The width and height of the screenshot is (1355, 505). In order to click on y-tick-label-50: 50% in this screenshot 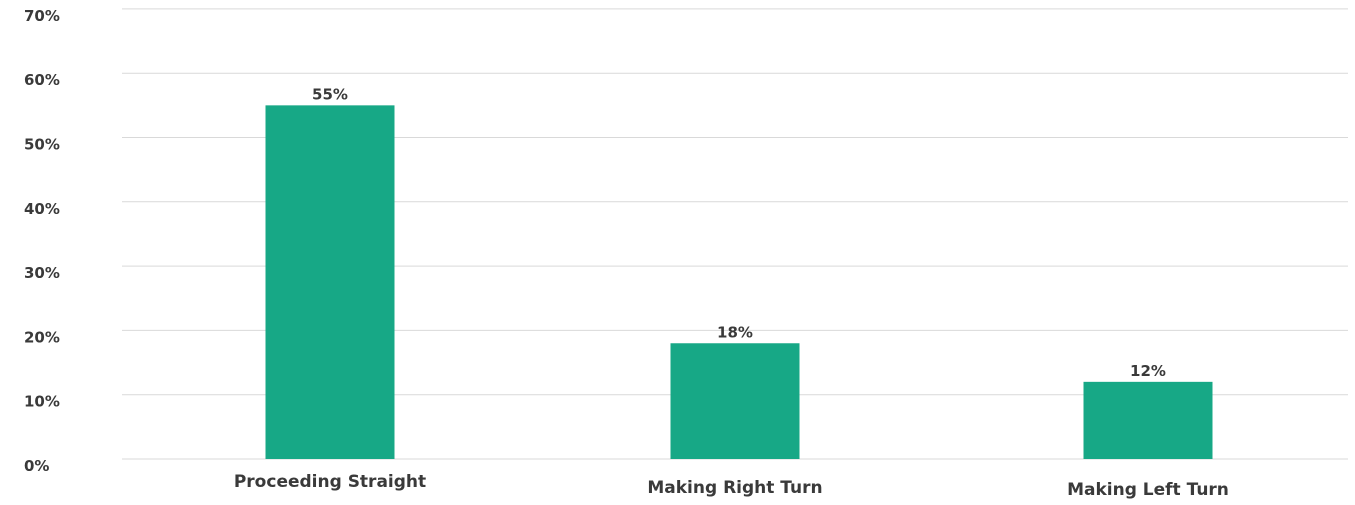, I will do `click(42, 145)`.